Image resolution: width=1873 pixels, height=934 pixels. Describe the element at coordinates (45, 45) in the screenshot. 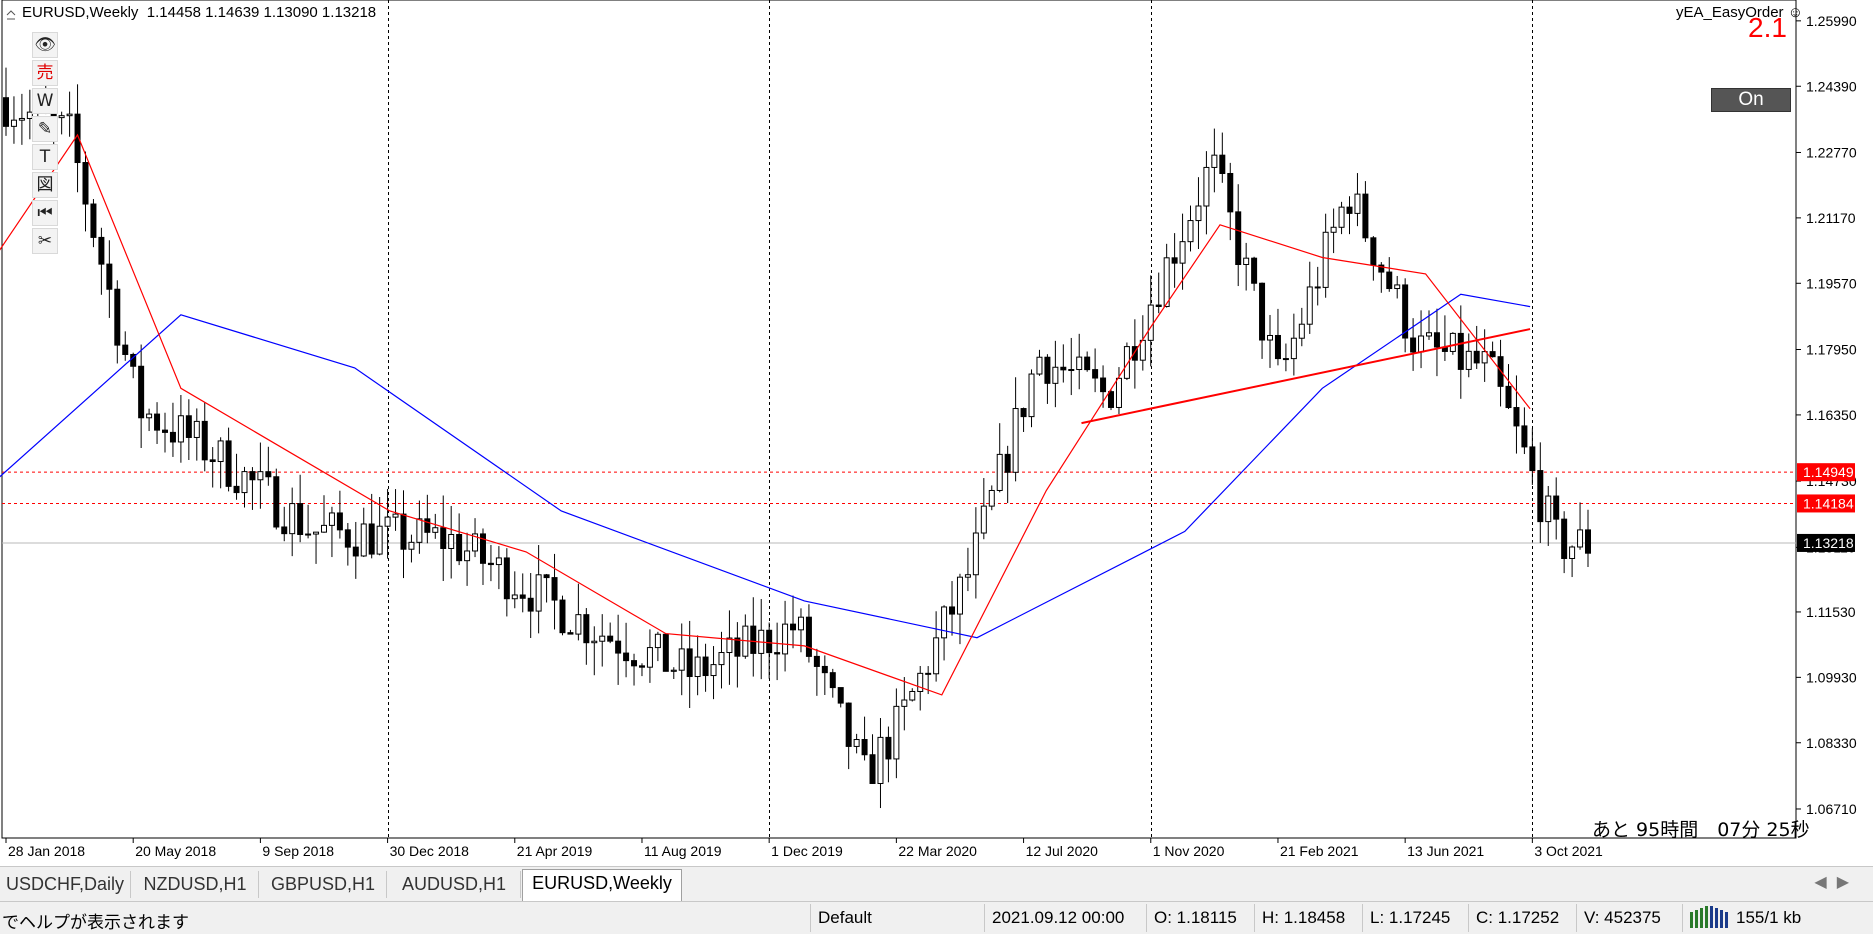

I see `eye-icon: 👁` at that location.